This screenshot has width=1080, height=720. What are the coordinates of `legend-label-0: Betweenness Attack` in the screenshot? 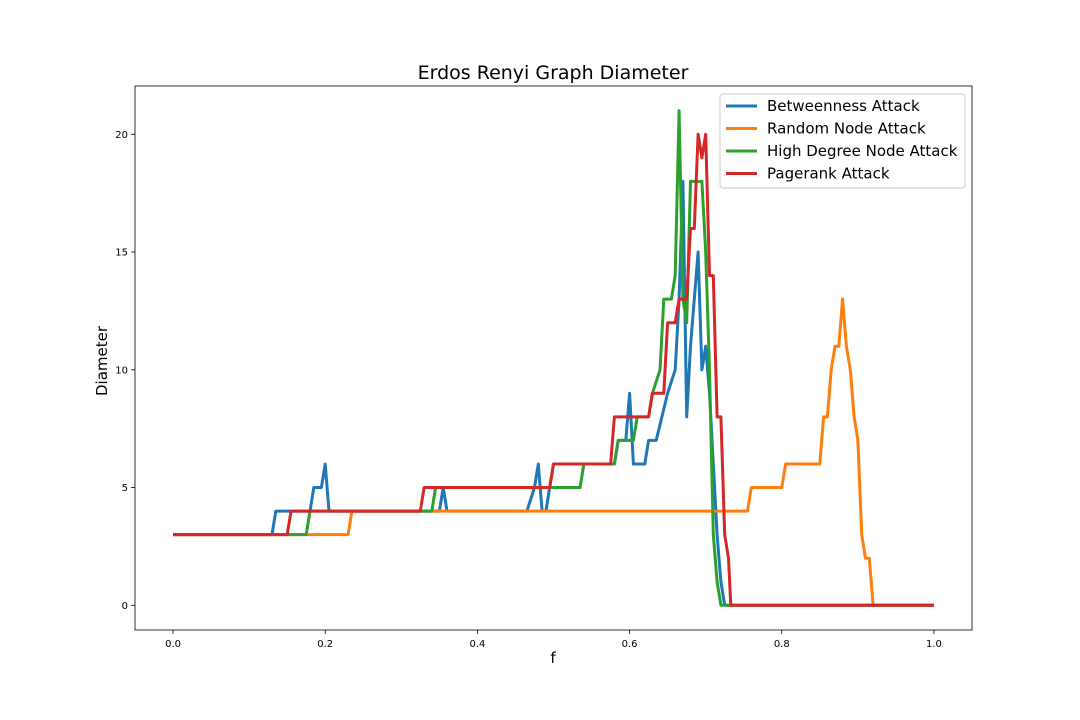 It's located at (843, 106).